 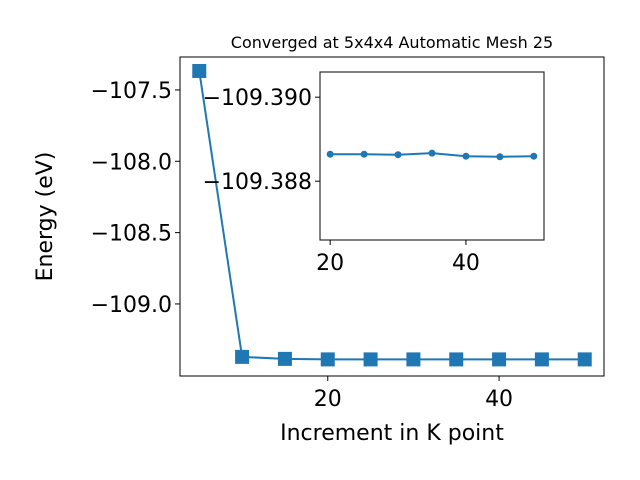 I want to click on y-tick-label: −109.0, so click(x=131, y=305).